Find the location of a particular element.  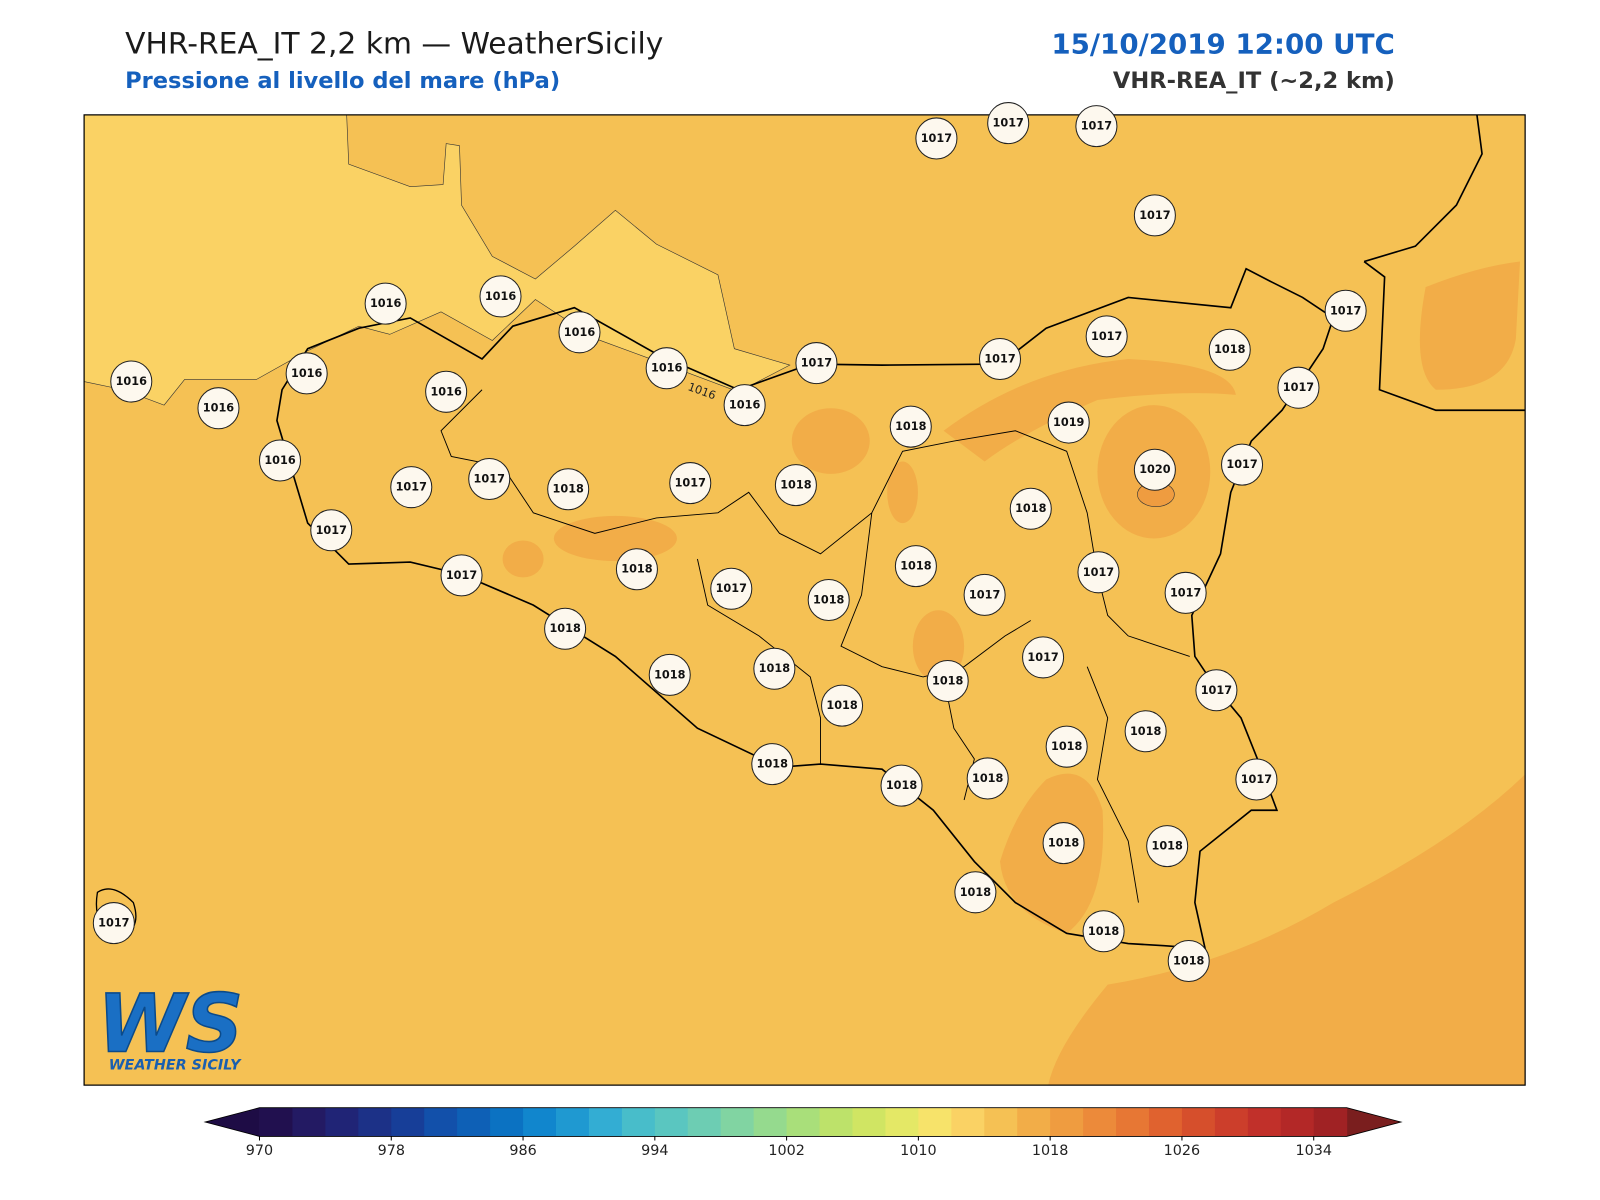

colorbar-tick-label: 1026 is located at coordinates (1182, 1151).